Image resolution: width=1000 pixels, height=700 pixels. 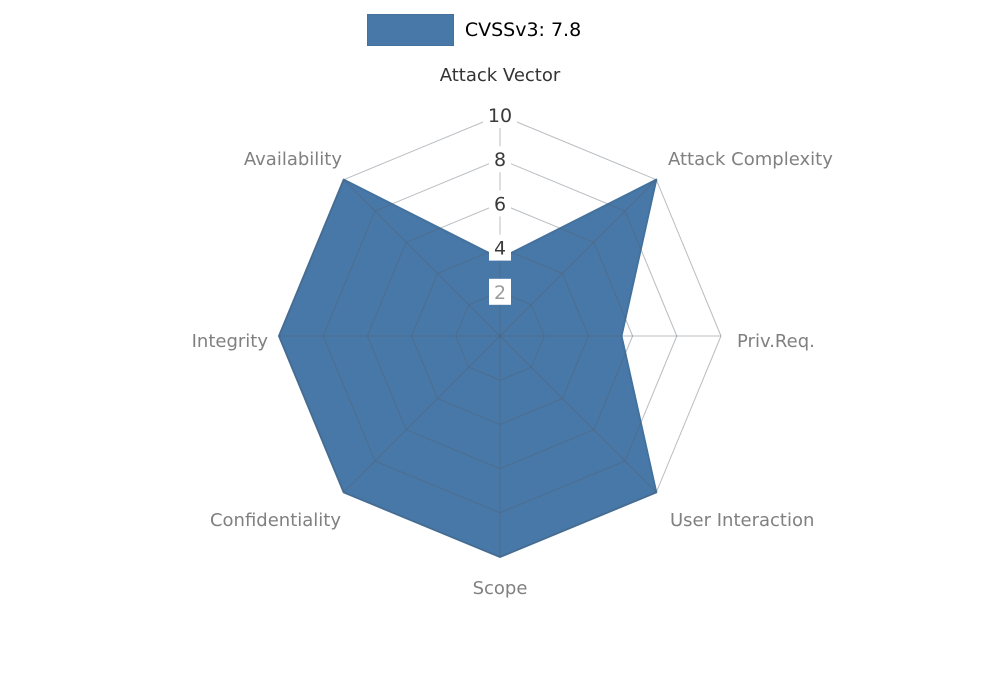 What do you see at coordinates (500, 588) in the screenshot?
I see `radar-axis-label: Scope` at bounding box center [500, 588].